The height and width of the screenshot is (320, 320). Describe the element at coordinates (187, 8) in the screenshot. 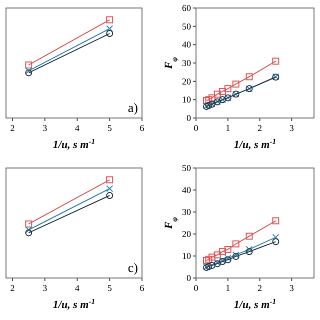

I see `y-tick-label: 60` at that location.